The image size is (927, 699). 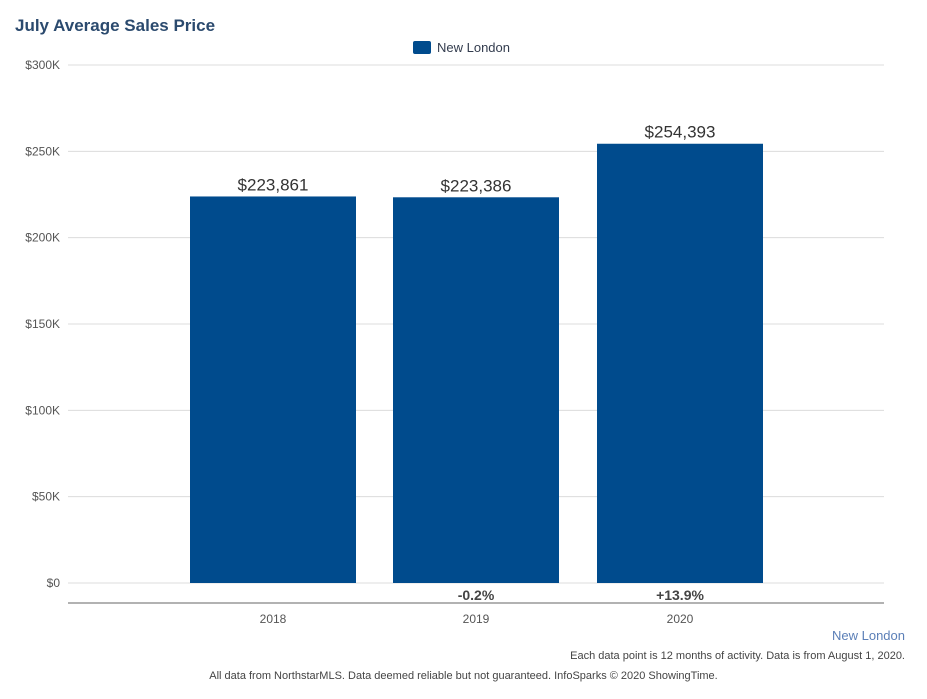 What do you see at coordinates (54, 583) in the screenshot?
I see `y-tick-label: $0` at bounding box center [54, 583].